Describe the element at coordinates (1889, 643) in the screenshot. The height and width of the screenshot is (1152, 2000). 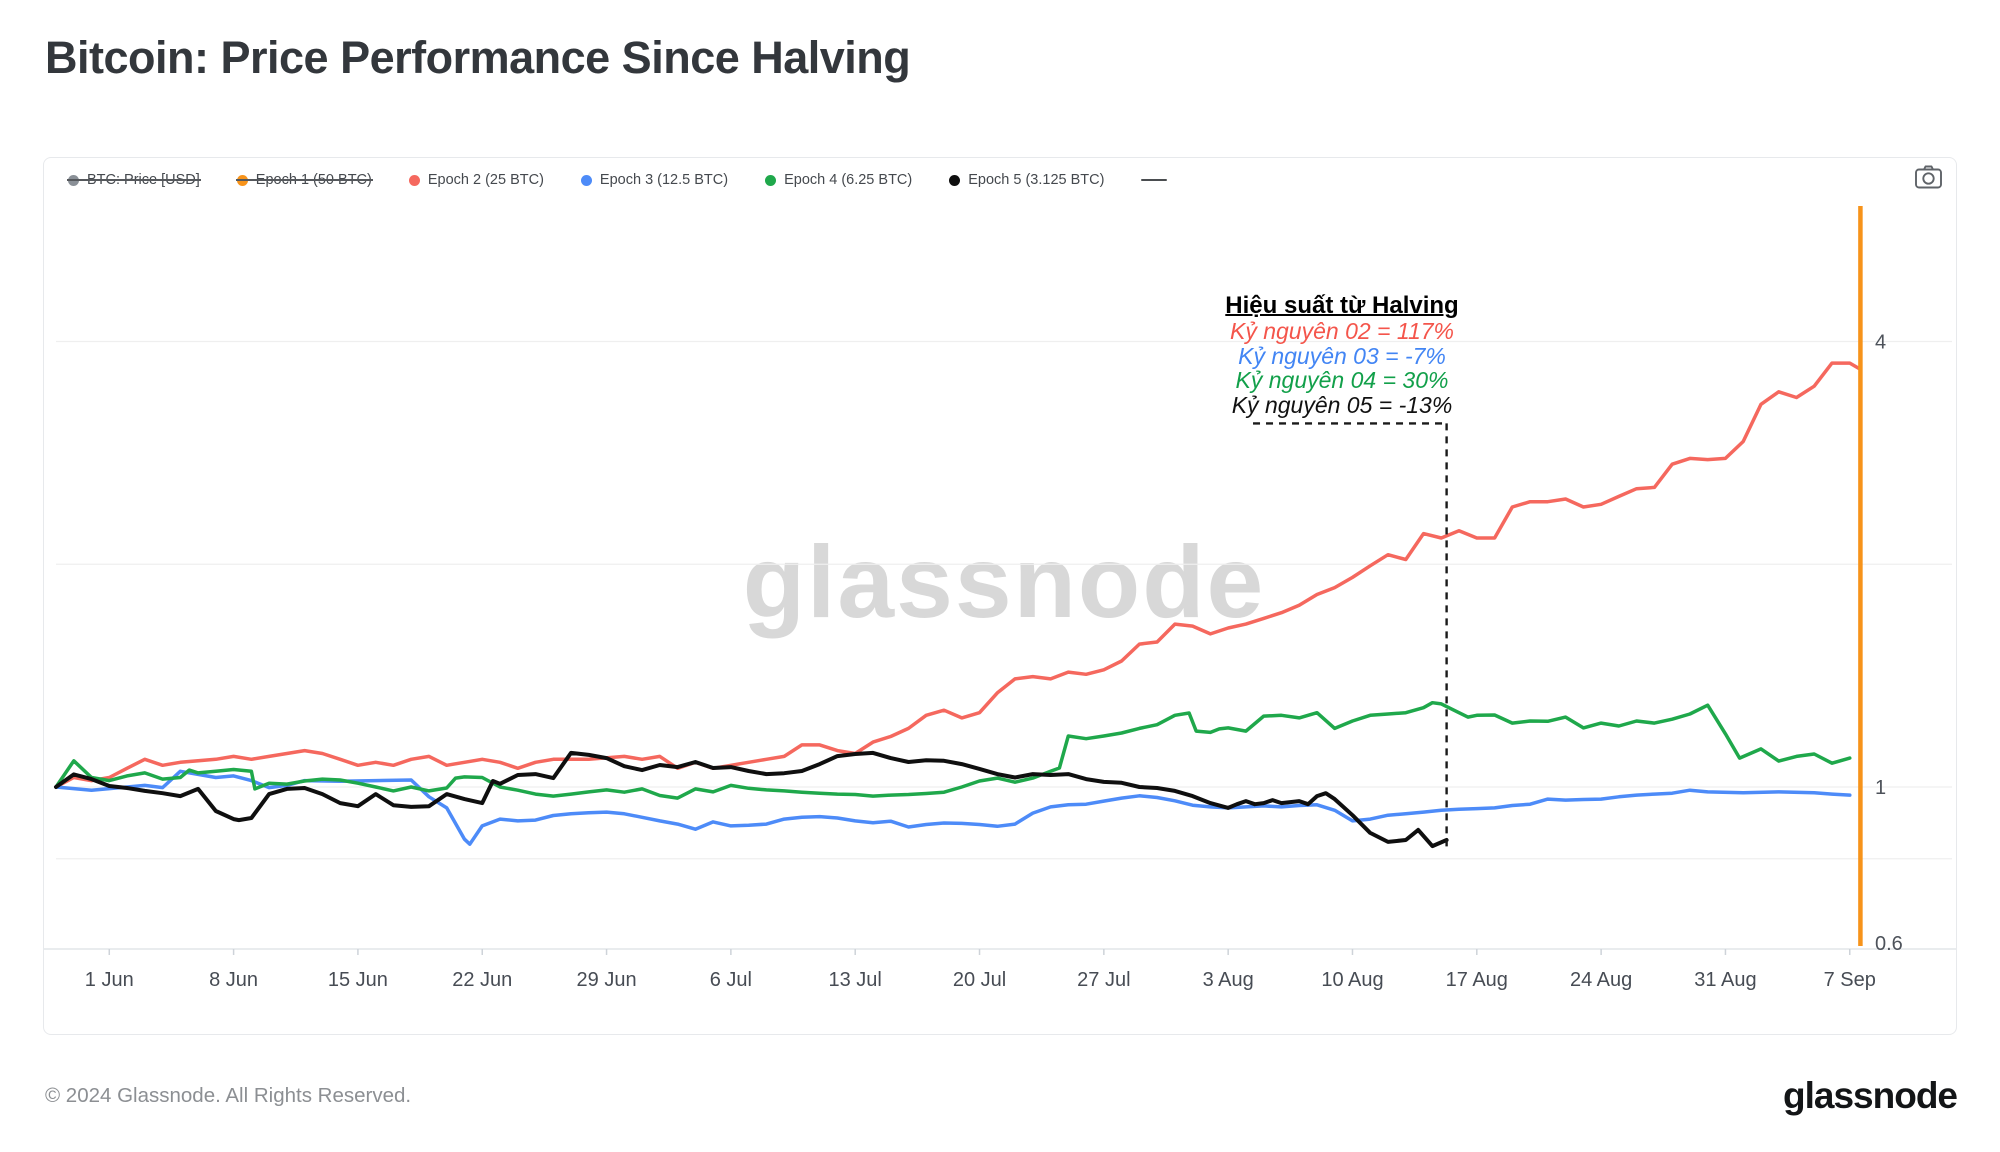
I see `y-axis-labels: 410.6` at that location.